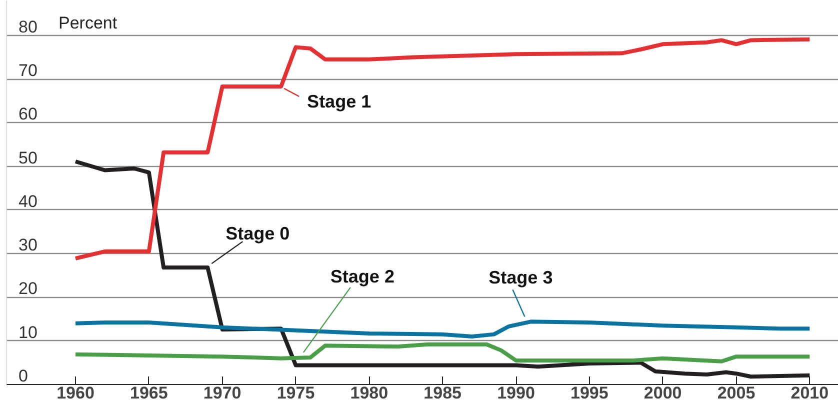  I want to click on y-tick-label: 40, so click(28, 201).